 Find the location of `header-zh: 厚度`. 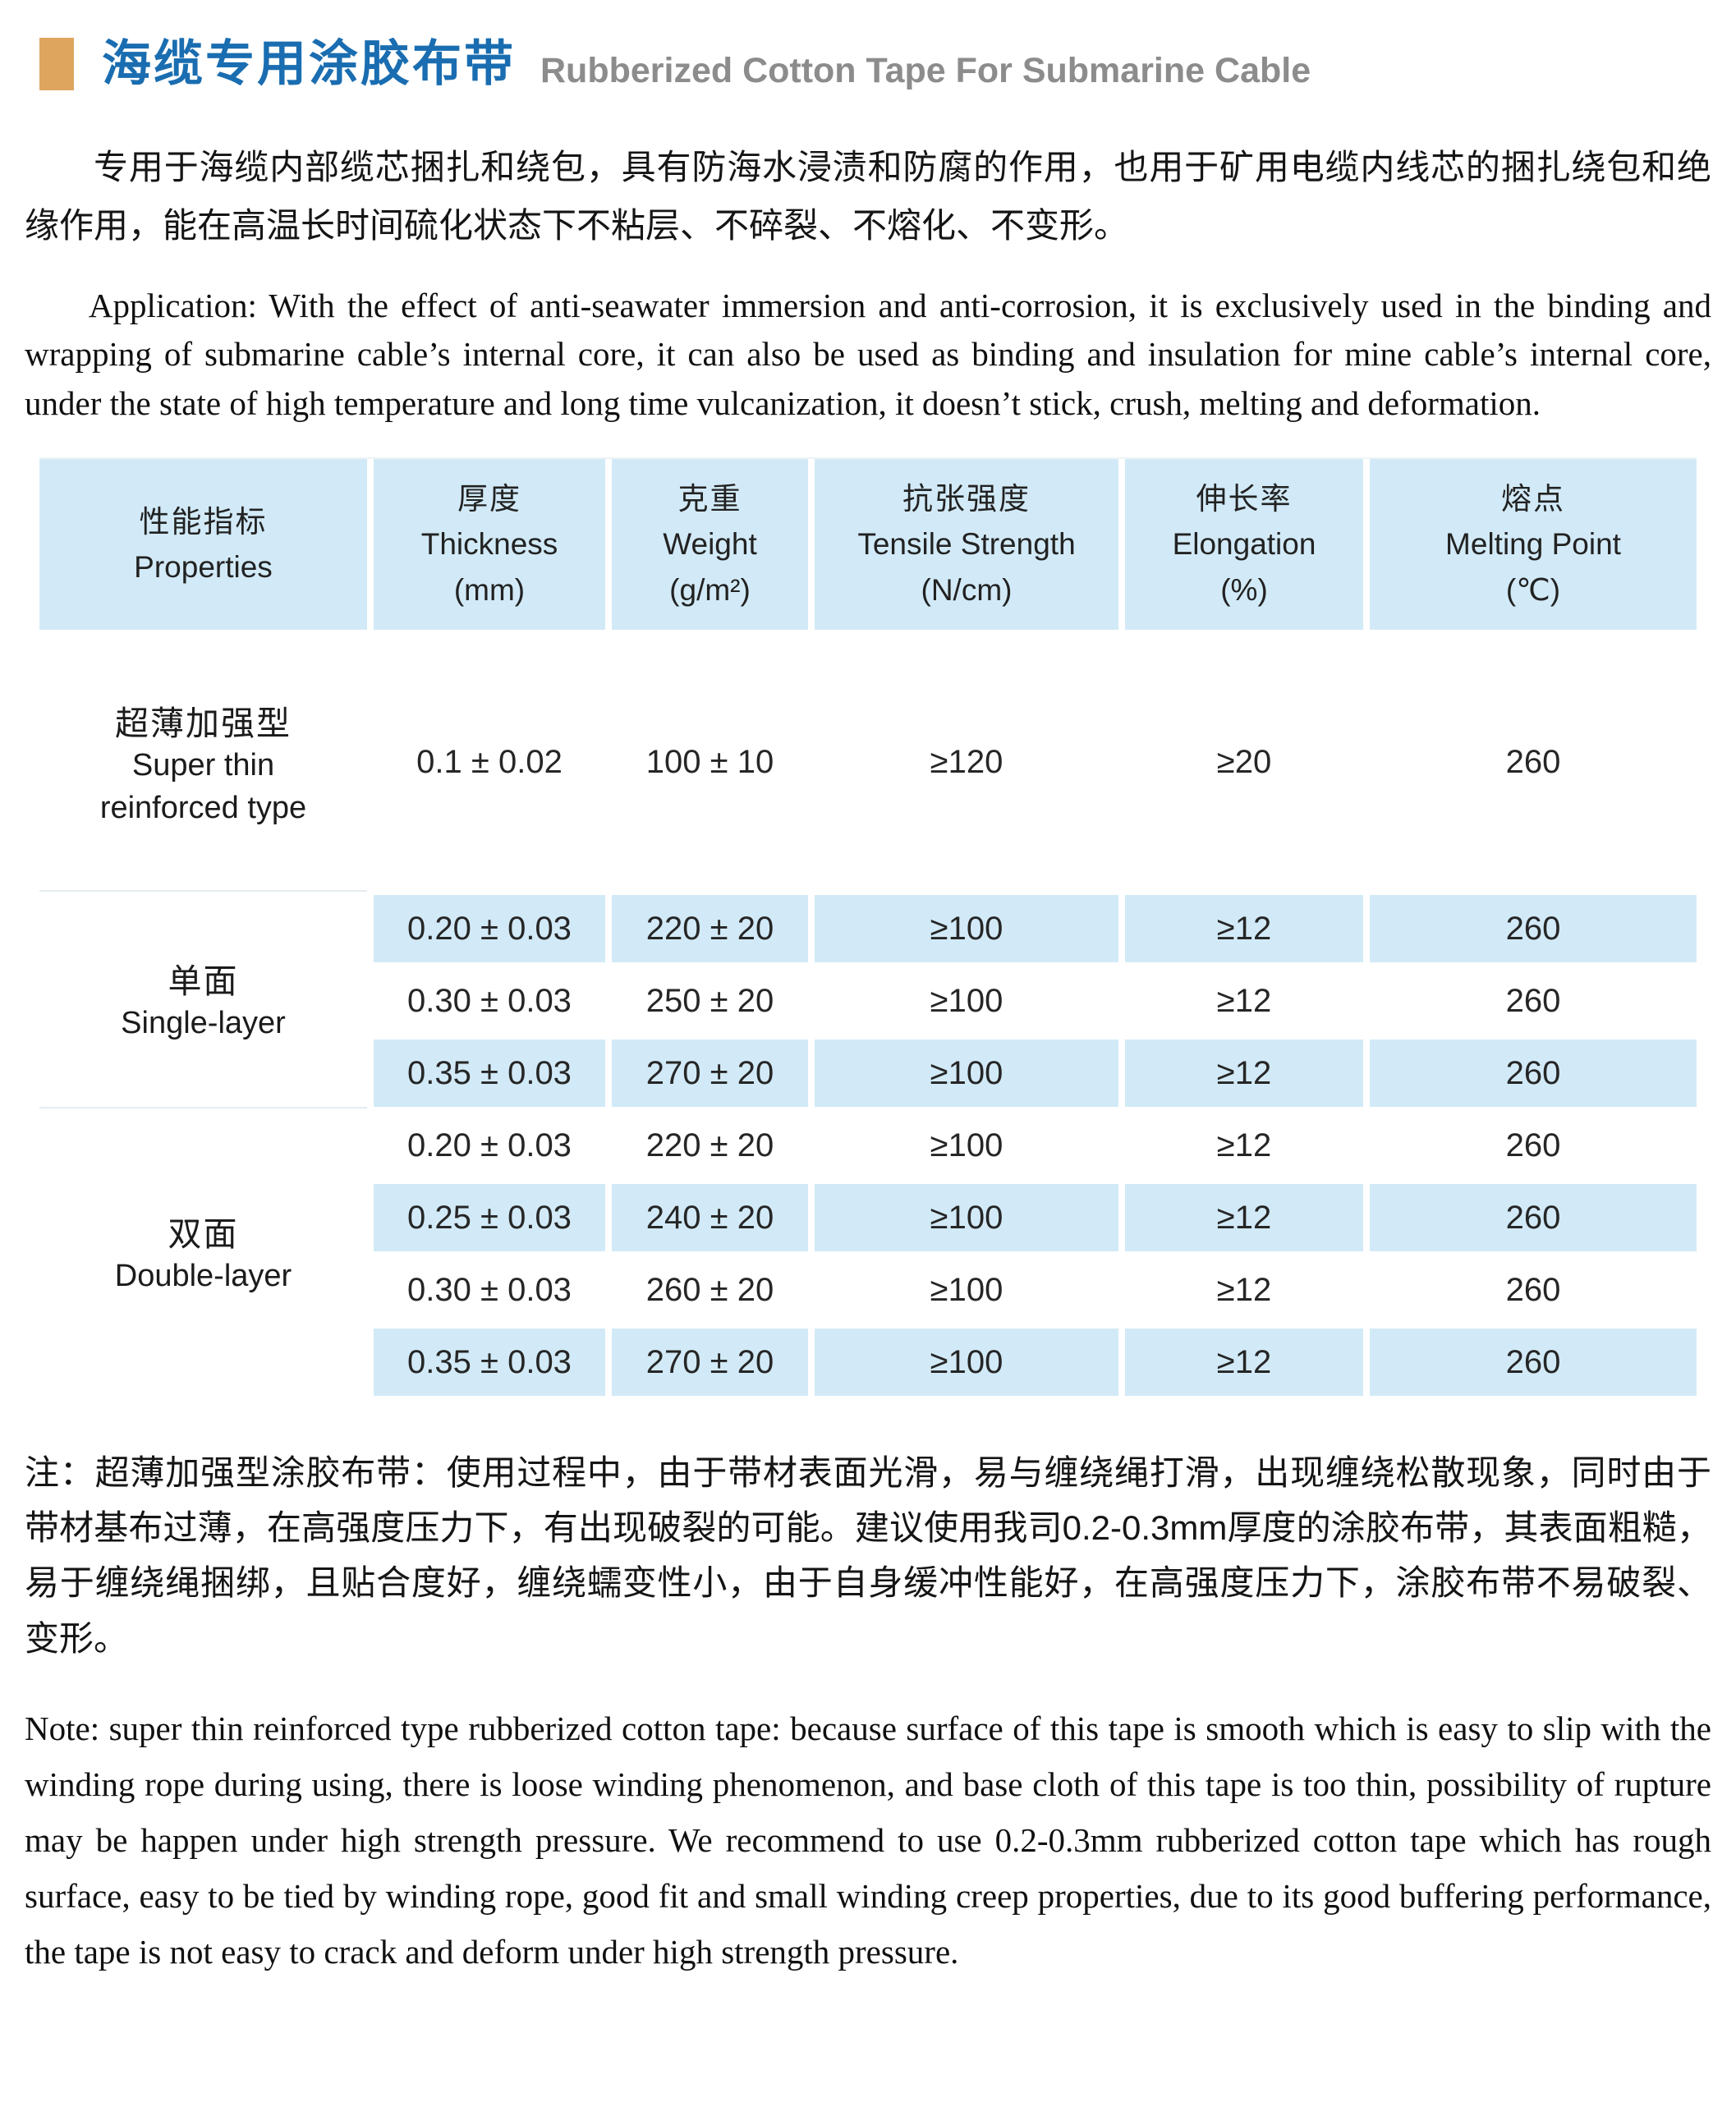

header-zh: 厚度 is located at coordinates (489, 498).